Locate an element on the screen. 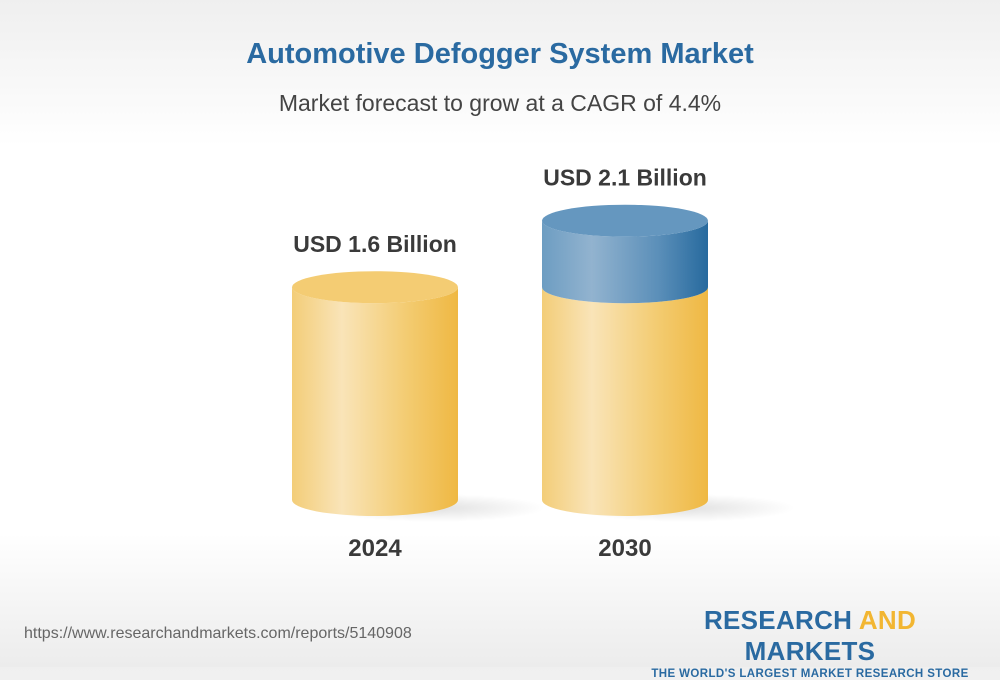  cylinder-body-base is located at coordinates (625, 401).